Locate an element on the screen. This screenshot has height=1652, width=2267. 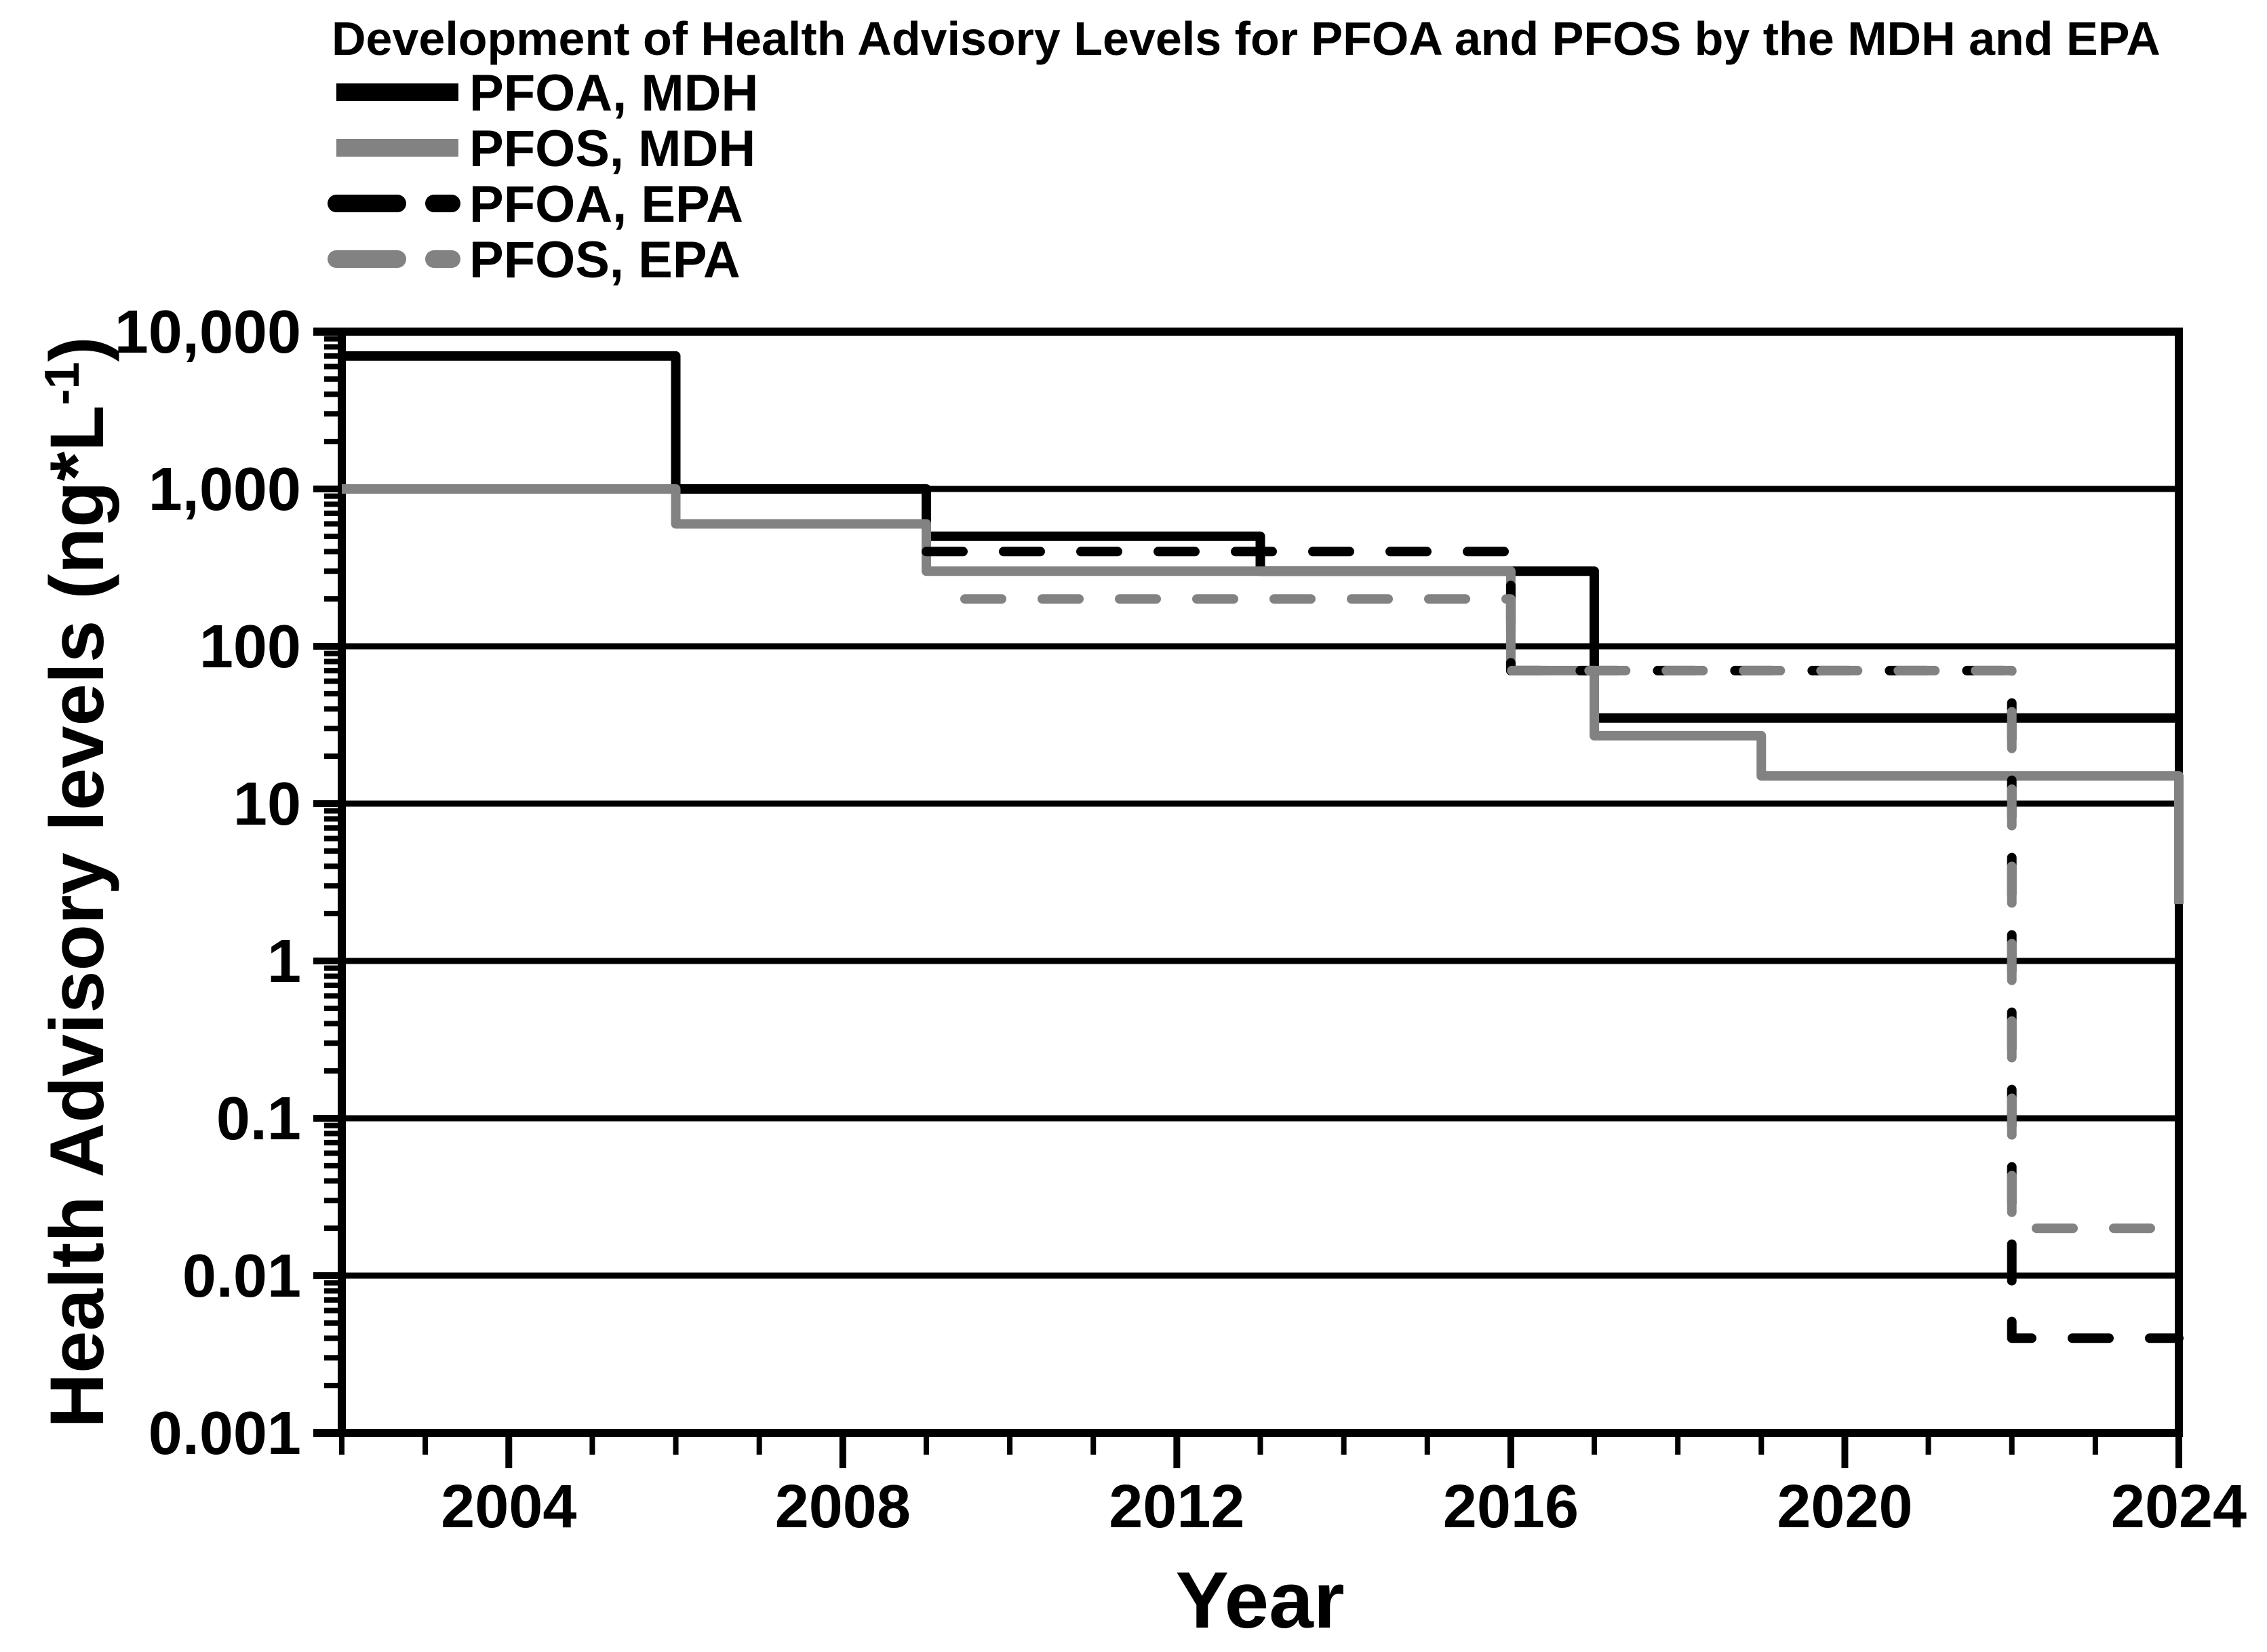
y-tick-label: 100 is located at coordinates (250, 647).